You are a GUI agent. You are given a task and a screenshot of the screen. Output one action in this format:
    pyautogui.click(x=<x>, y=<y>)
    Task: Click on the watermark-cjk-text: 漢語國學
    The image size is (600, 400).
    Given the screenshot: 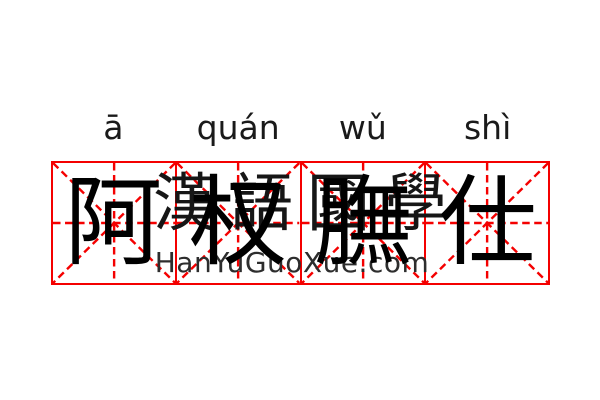 What is the action you would take?
    pyautogui.click(x=307, y=203)
    